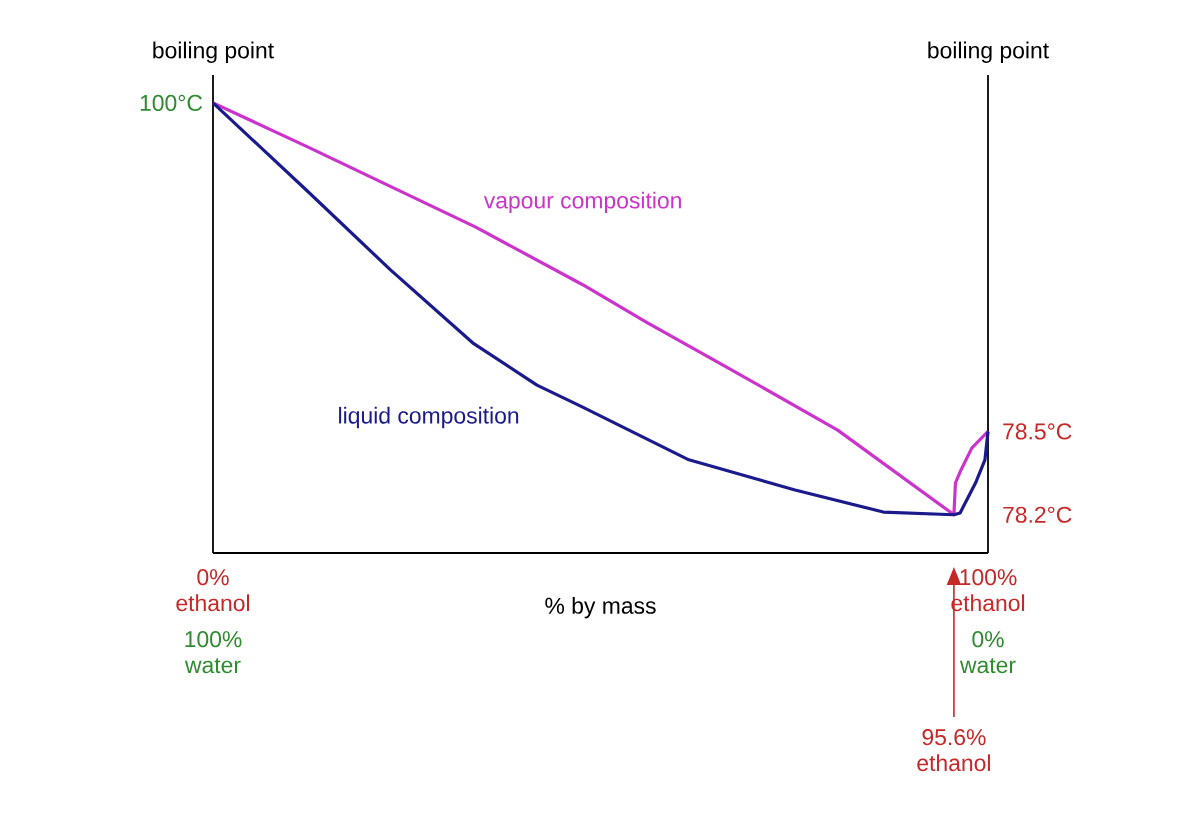  I want to click on text: 0% water, so click(987, 652).